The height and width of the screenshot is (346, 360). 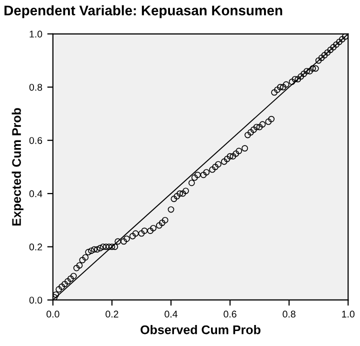 I want to click on y-tick-label: 0.2, so click(x=35, y=247).